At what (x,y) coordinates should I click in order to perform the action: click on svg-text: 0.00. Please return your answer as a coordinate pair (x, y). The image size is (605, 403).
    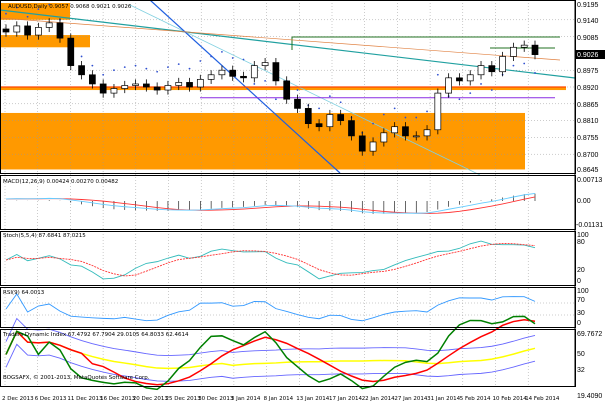
    Looking at the image, I should click on (584, 201).